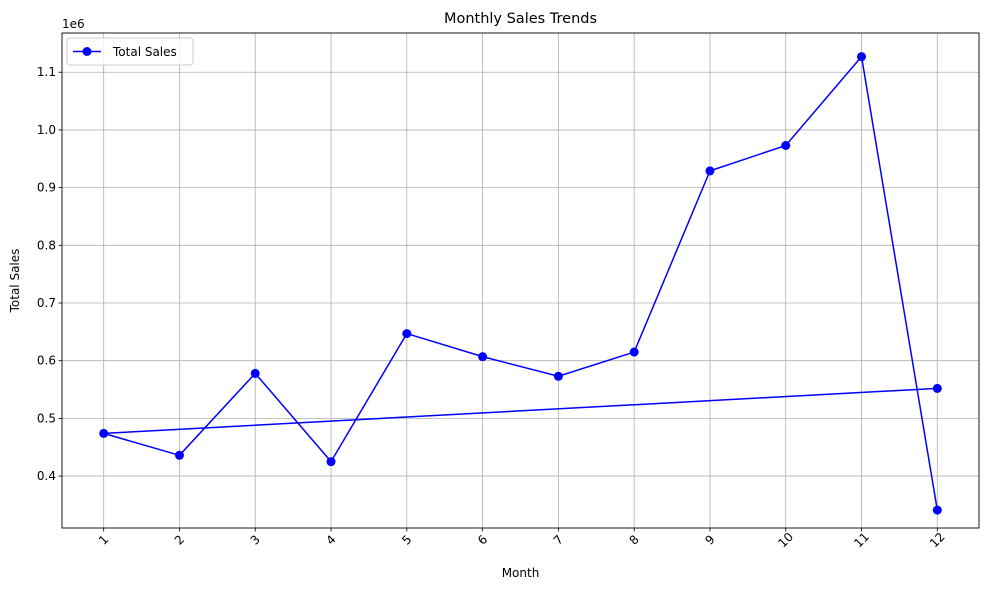  What do you see at coordinates (558, 539) in the screenshot?
I see `x-tick-label: 7` at bounding box center [558, 539].